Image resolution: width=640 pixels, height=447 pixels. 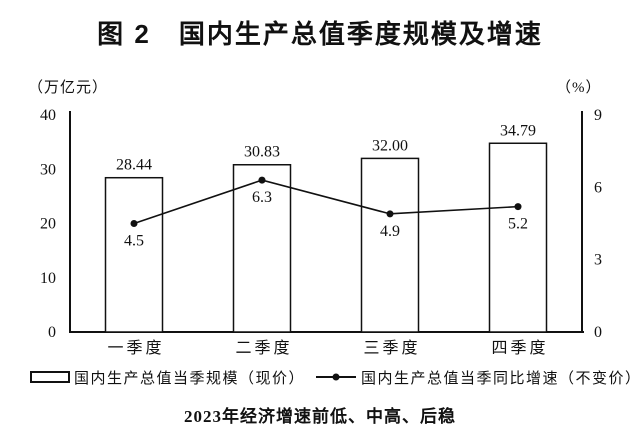 What do you see at coordinates (326, 202) in the screenshot?
I see `growth-line` at bounding box center [326, 202].